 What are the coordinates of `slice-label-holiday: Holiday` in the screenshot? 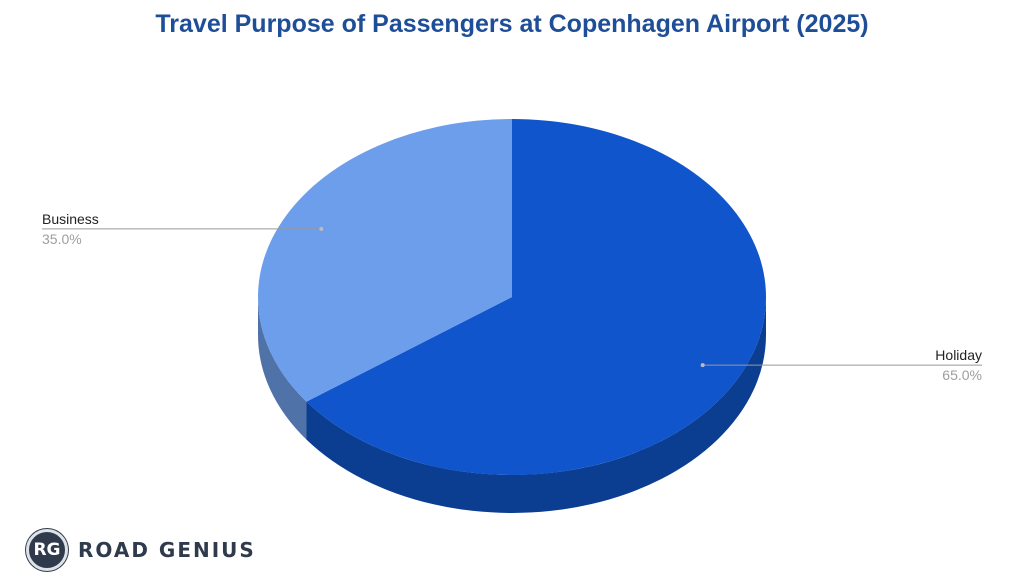 It's located at (958, 355).